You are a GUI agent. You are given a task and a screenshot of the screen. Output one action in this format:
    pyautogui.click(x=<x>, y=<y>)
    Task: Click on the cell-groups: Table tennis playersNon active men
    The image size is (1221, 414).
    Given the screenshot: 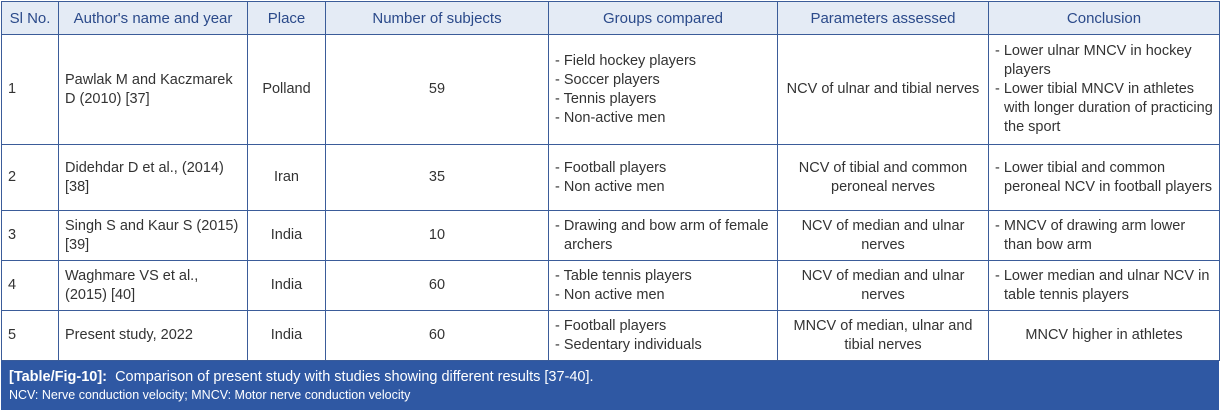 What is the action you would take?
    pyautogui.click(x=663, y=285)
    